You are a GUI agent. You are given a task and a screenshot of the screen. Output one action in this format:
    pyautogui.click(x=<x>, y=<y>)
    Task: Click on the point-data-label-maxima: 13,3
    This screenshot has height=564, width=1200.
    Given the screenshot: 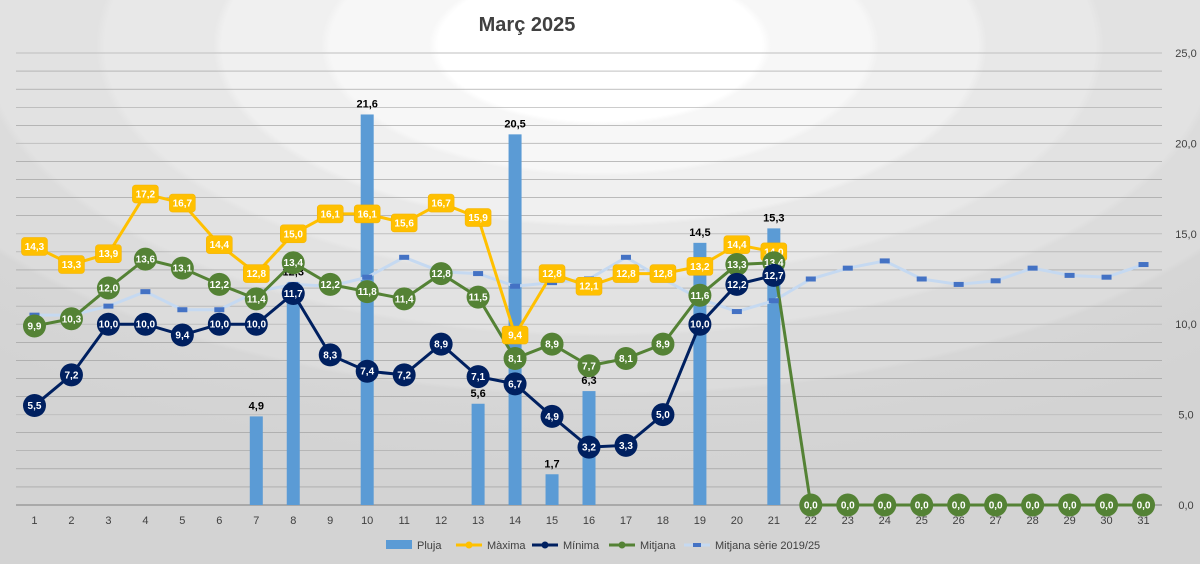 What is the action you would take?
    pyautogui.click(x=72, y=265)
    